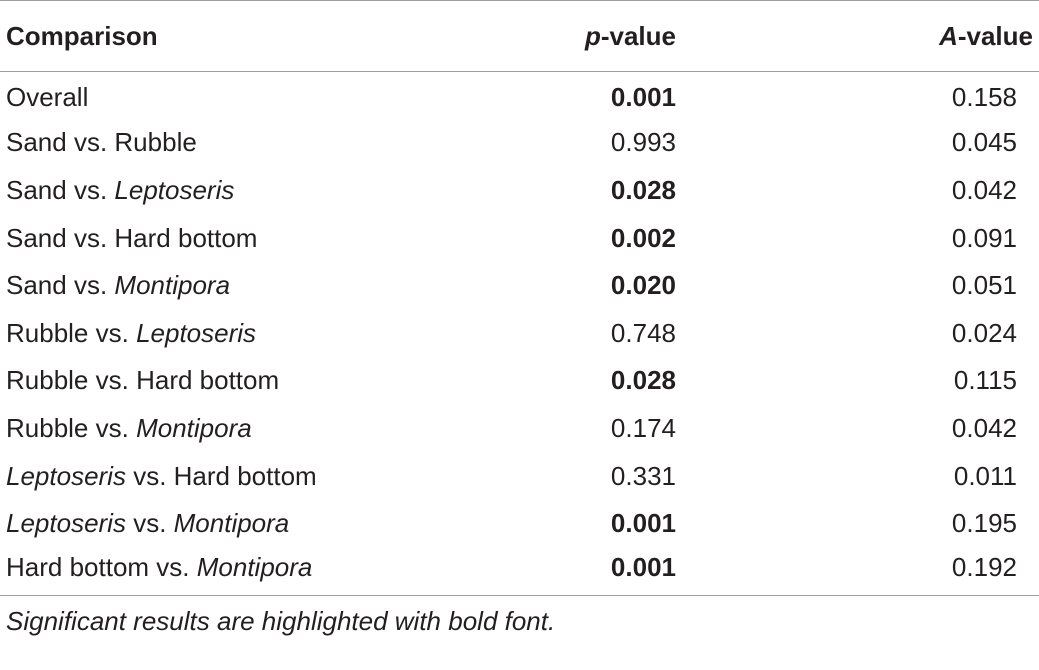 The width and height of the screenshot is (1039, 670). What do you see at coordinates (984, 285) in the screenshot?
I see `a-value-cell: 0.051` at bounding box center [984, 285].